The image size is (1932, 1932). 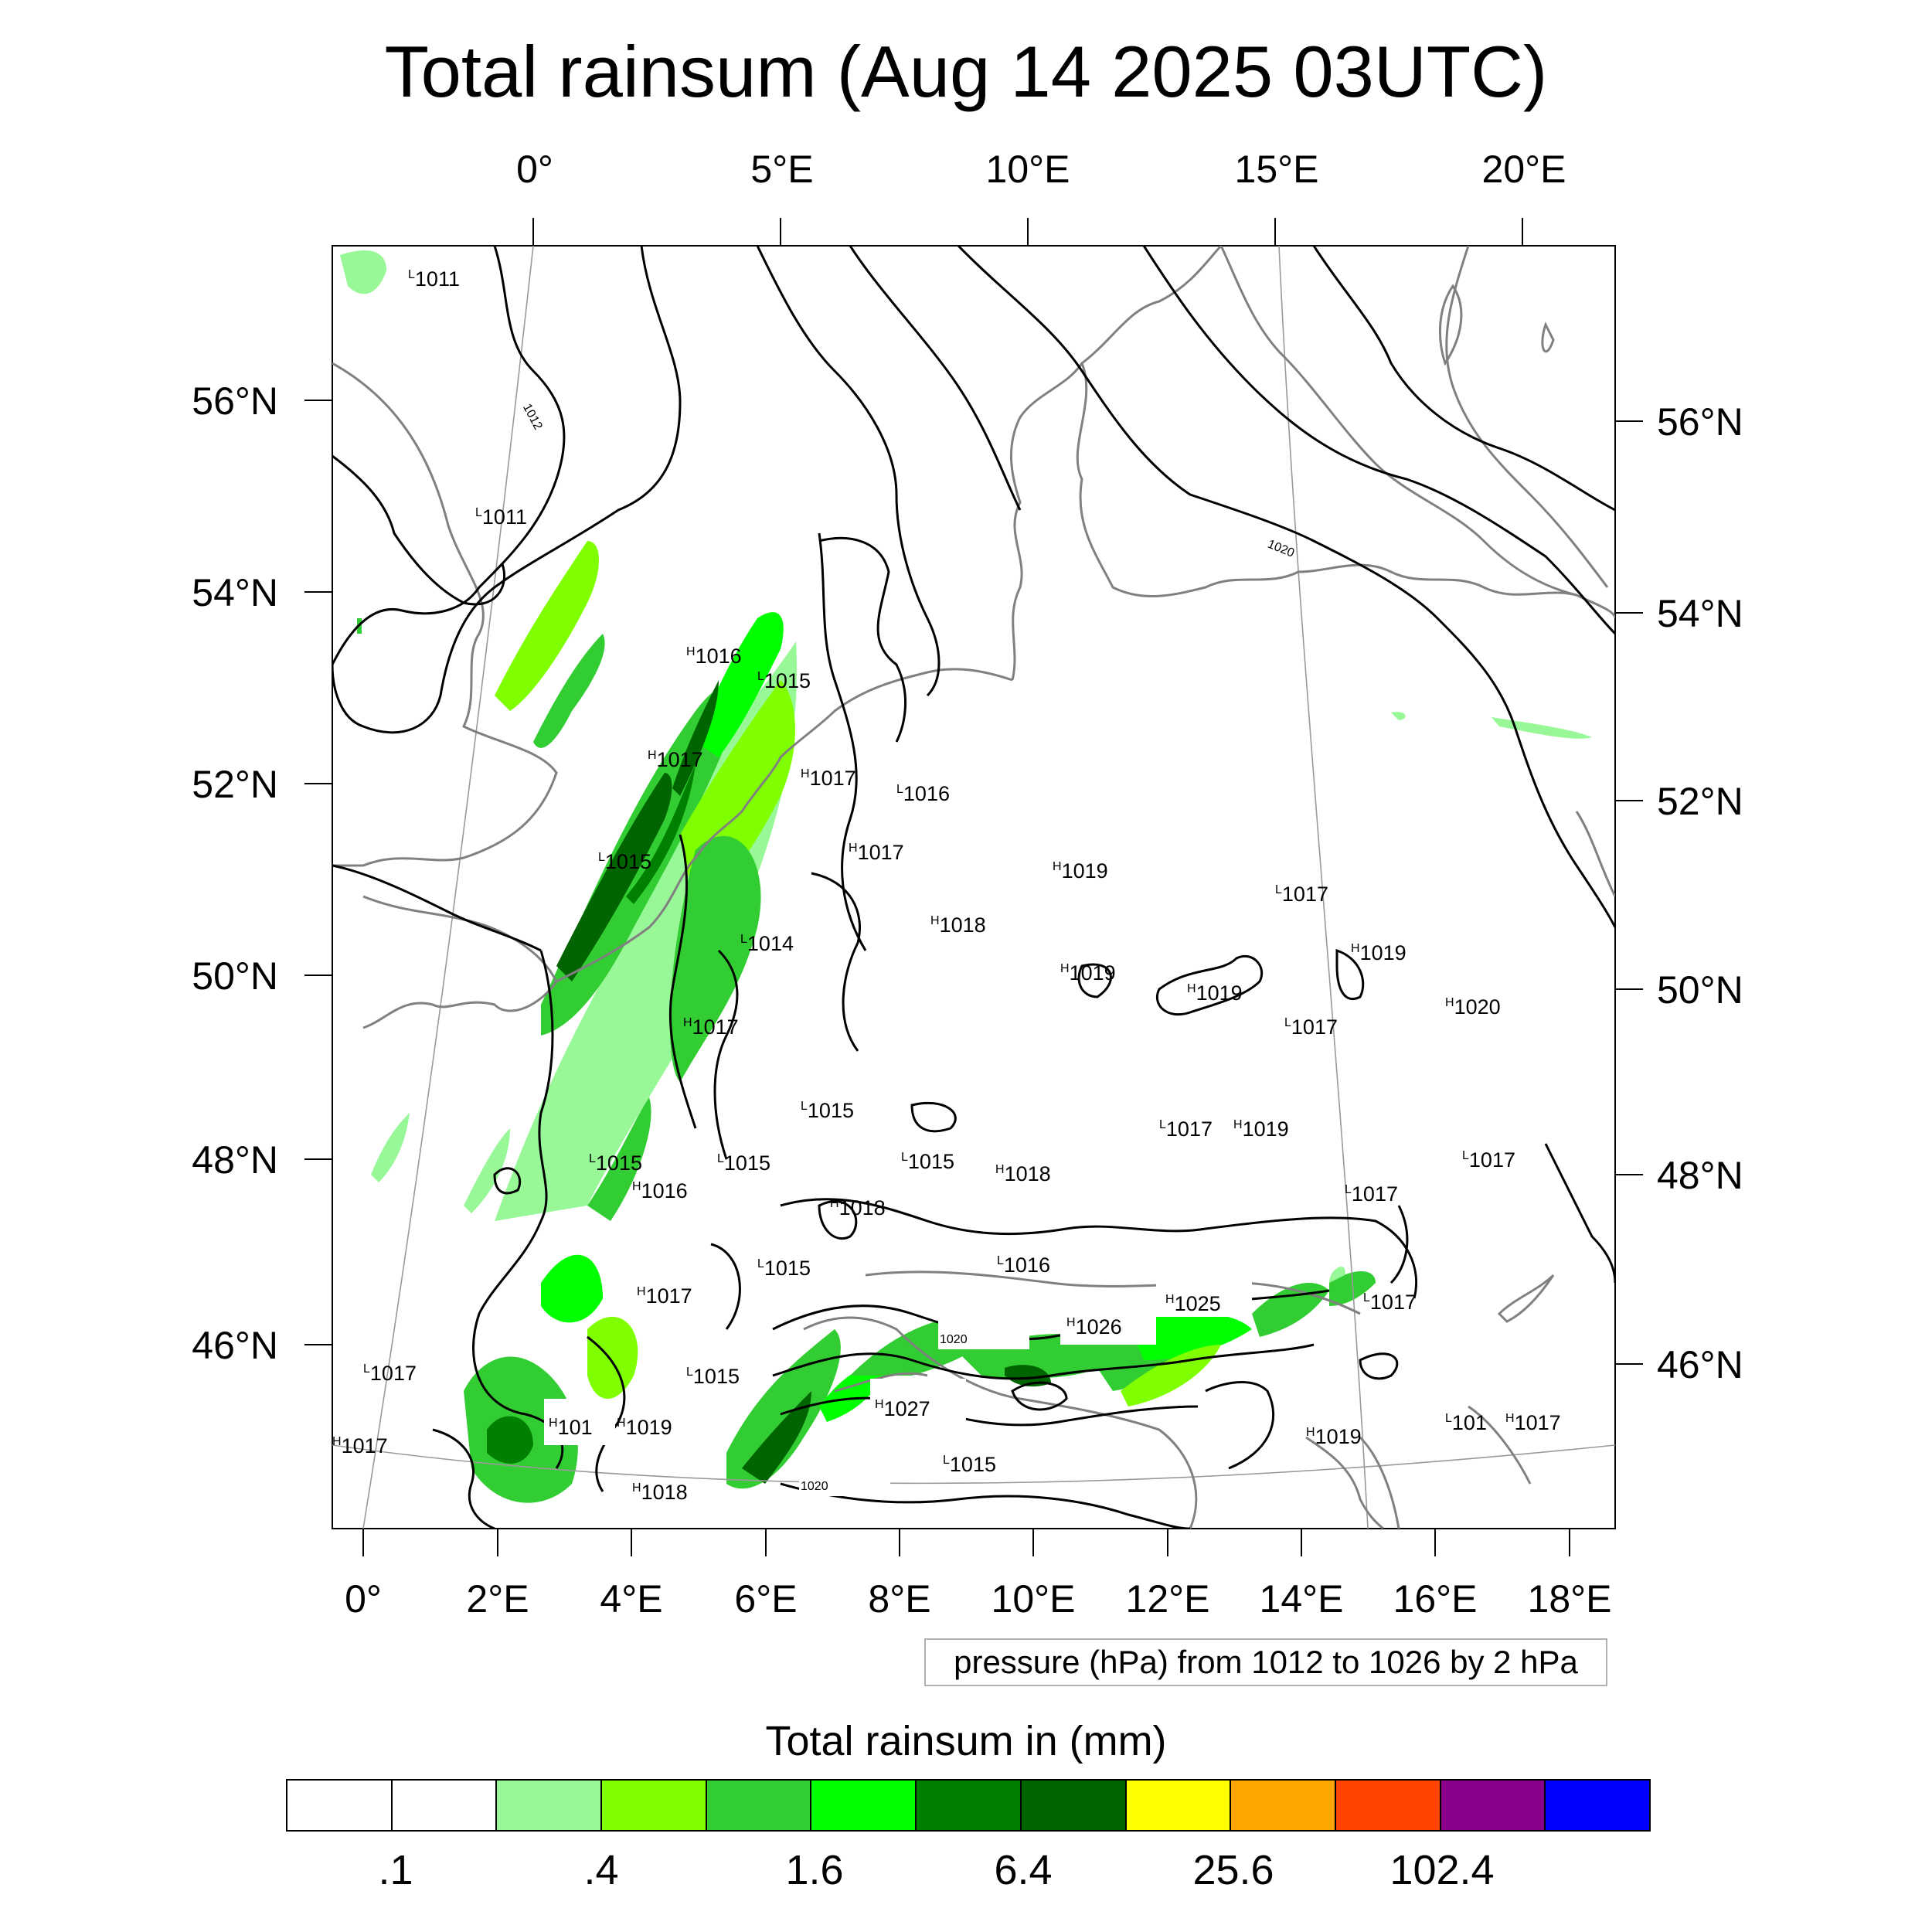 What do you see at coordinates (235, 873) in the screenshot?
I see `left-latitude-labels: 56°N 54°N 52°N 50°N 48°N 46°N` at bounding box center [235, 873].